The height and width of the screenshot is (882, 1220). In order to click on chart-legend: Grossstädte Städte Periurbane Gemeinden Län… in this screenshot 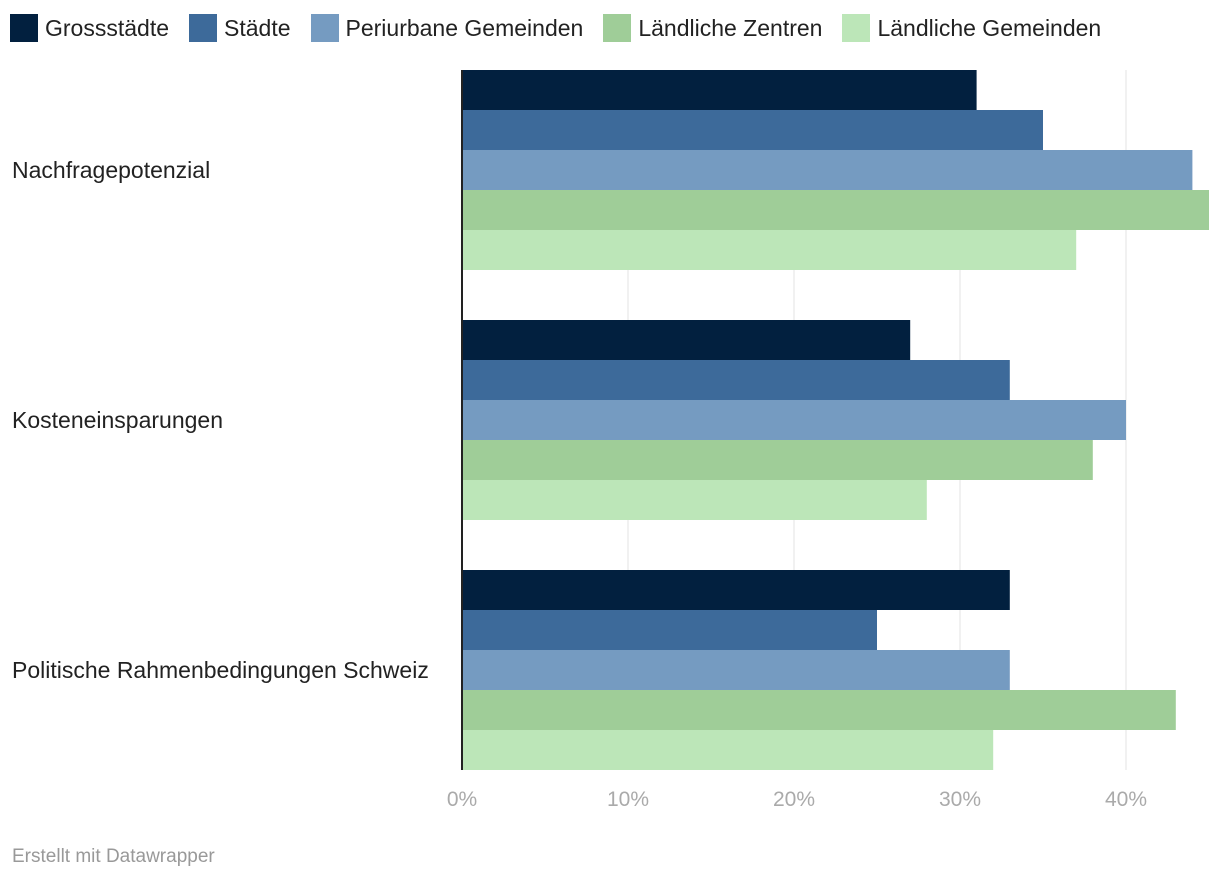, I will do `click(565, 28)`.